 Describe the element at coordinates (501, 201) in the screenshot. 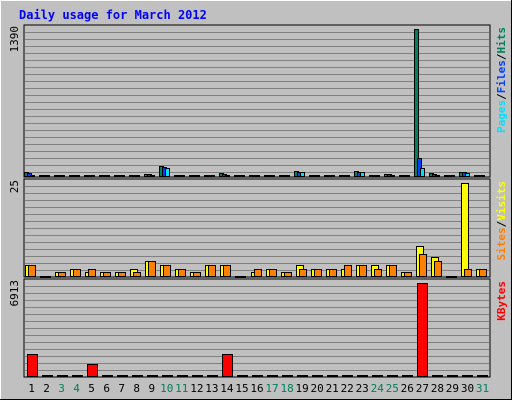

I see `legend-entry-visits: Visits` at that location.